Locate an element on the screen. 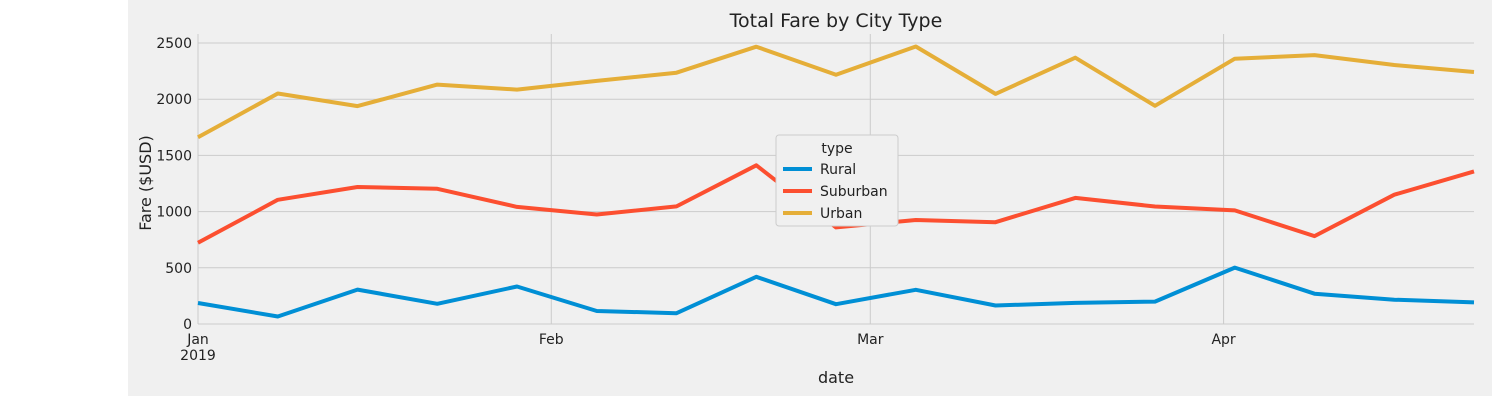  y-tick-label: 2000 is located at coordinates (174, 100).